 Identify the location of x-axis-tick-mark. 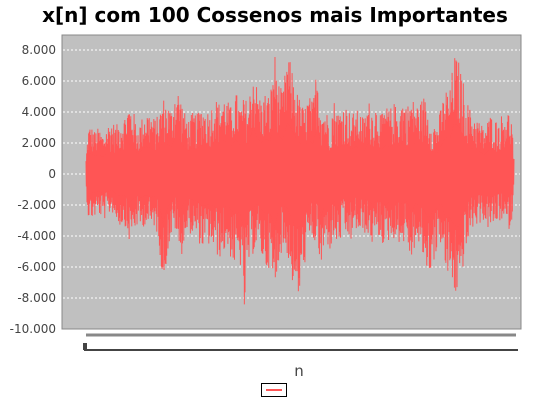
(85, 346).